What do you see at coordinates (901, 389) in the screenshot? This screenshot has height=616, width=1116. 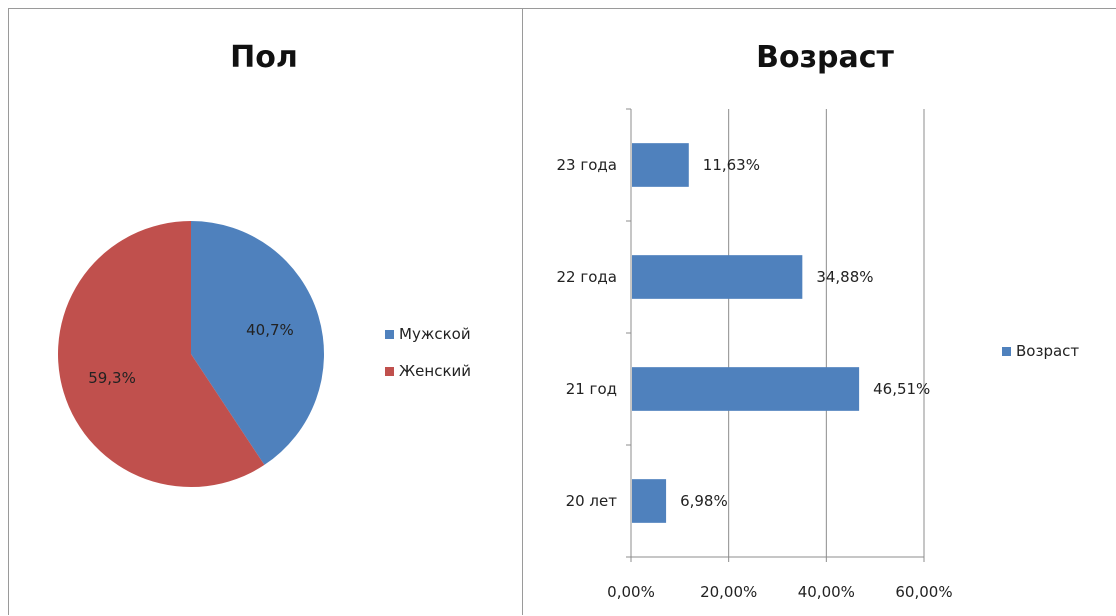 I see `bar-data-label: 46,51%` at bounding box center [901, 389].